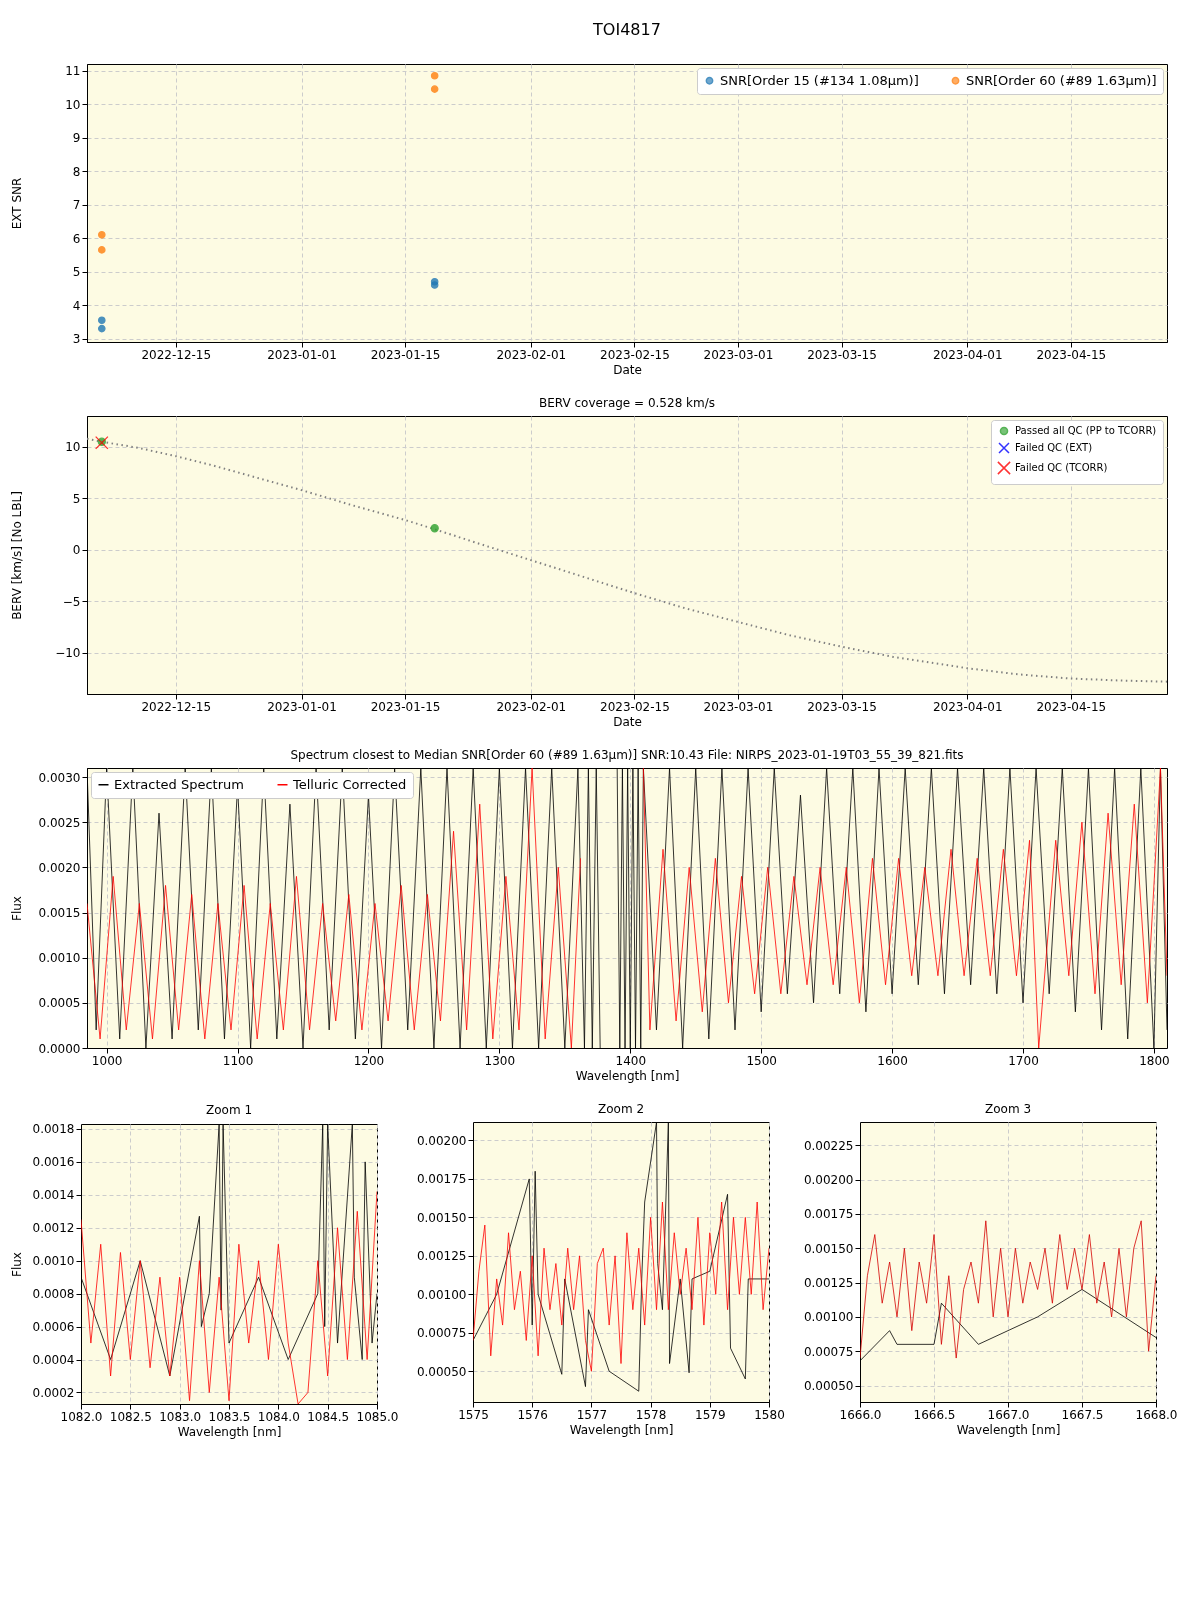 This screenshot has width=1200, height=1600. I want to click on x-tick-label: 1700, so click(1023, 1060).